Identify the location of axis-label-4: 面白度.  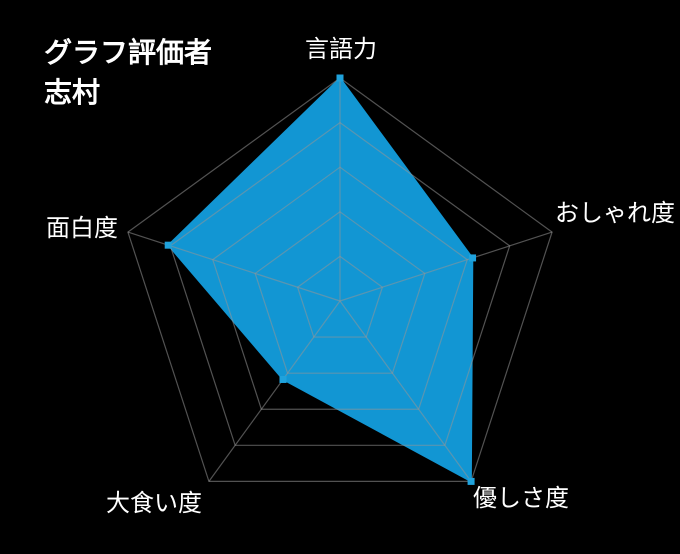
(82, 228).